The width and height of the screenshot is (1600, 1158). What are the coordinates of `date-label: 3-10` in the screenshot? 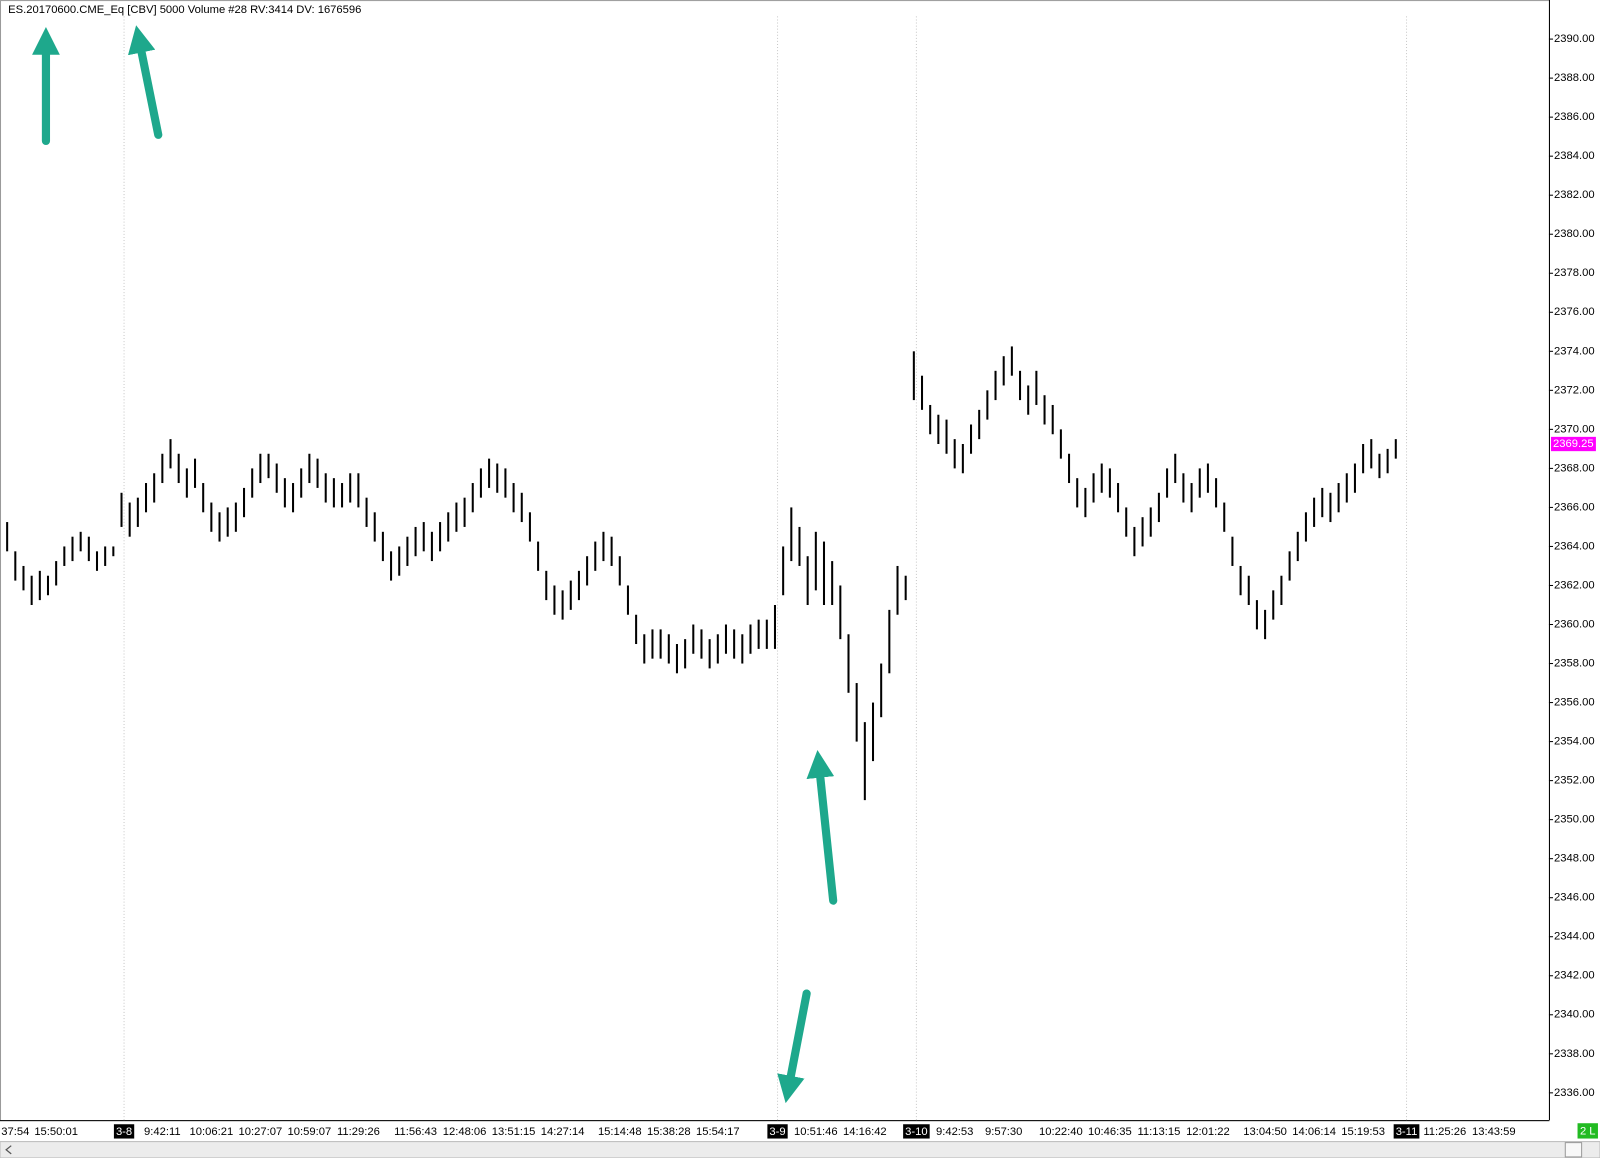 It's located at (916, 1132).